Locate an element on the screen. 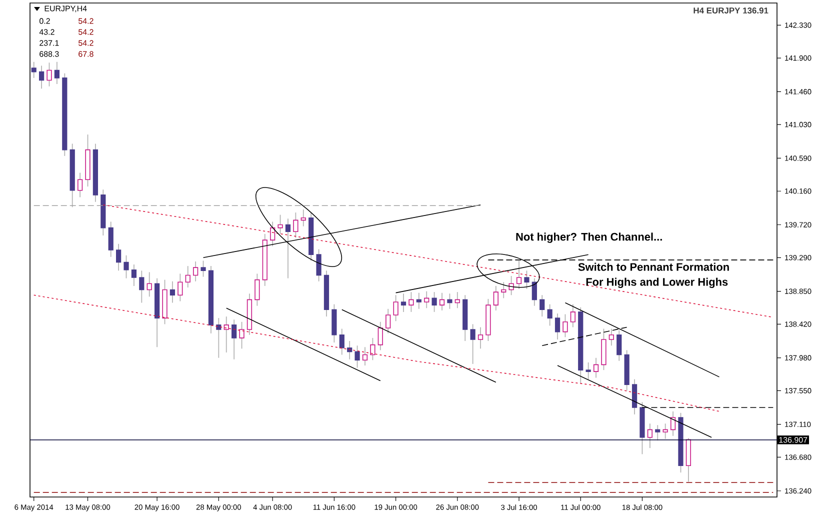 The height and width of the screenshot is (512, 819). annotation: Switch to Pennant Formation is located at coordinates (653, 266).